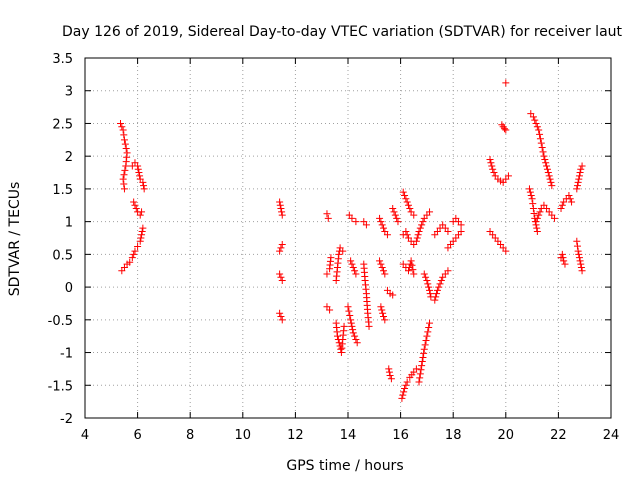 The image size is (640, 480). I want to click on x-tick-label: 20, so click(506, 435).